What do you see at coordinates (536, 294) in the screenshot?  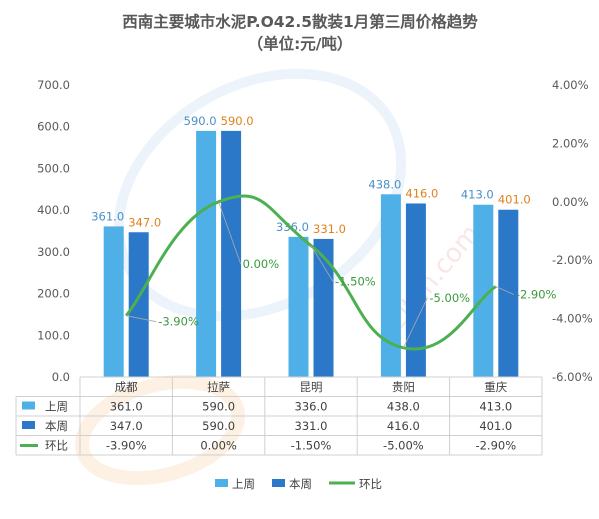 I see `line-data-label: -2.90%` at bounding box center [536, 294].